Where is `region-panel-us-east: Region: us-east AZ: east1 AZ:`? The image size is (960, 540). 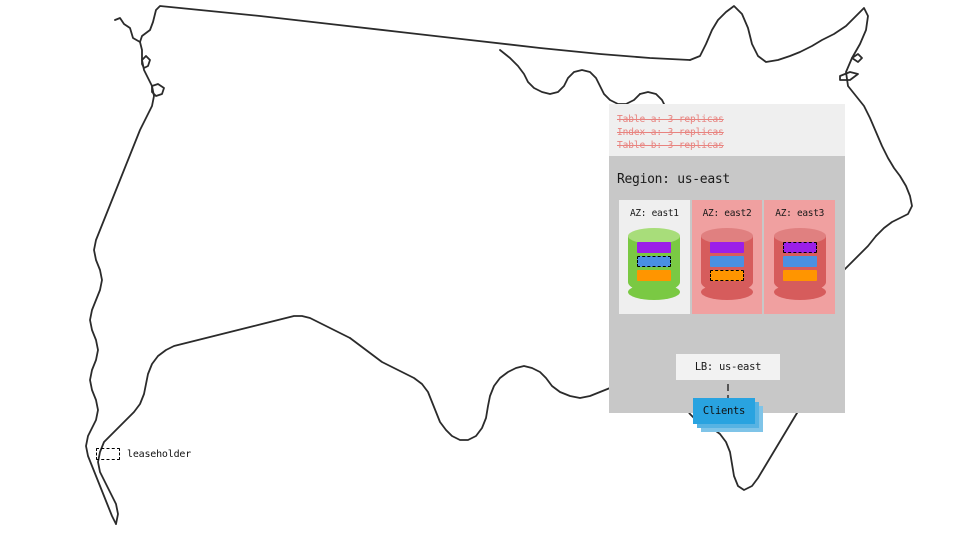
region-panel-us-east: Region: us-east AZ: east1 AZ: is located at coordinates (727, 294).